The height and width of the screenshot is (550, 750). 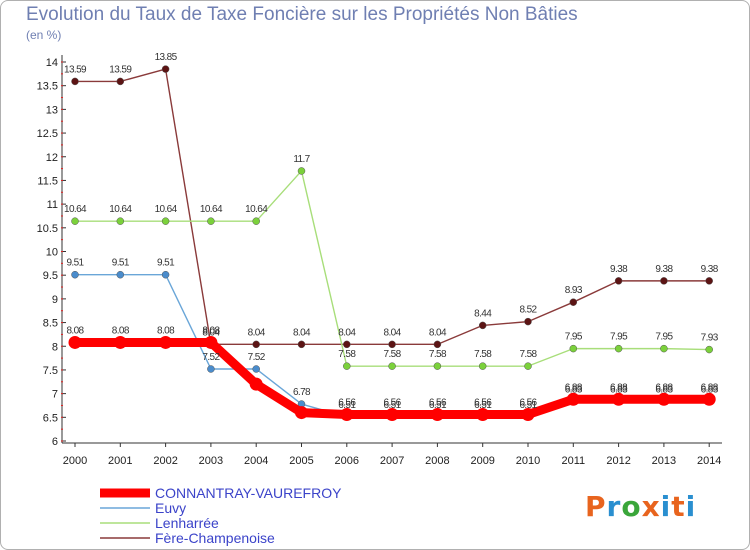 I want to click on logo-letter: x, so click(x=651, y=506).